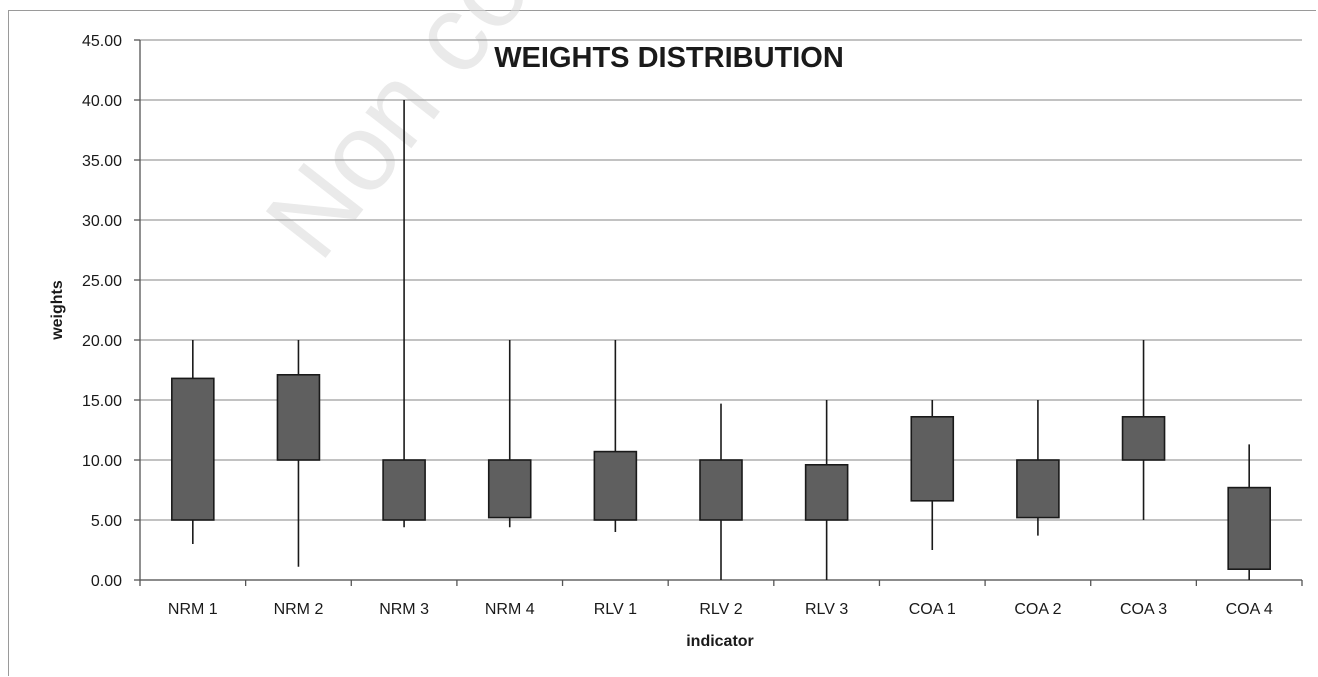 This screenshot has height=677, width=1318. What do you see at coordinates (299, 609) in the screenshot?
I see `x-tick-label: NRM 2` at bounding box center [299, 609].